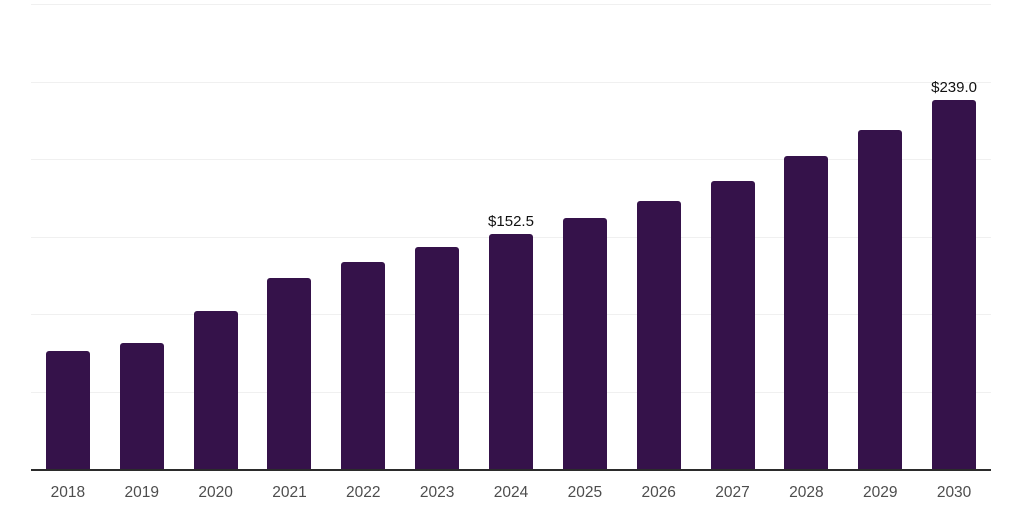 The height and width of the screenshot is (512, 1024). Describe the element at coordinates (658, 335) in the screenshot. I see `bar-2026` at that location.